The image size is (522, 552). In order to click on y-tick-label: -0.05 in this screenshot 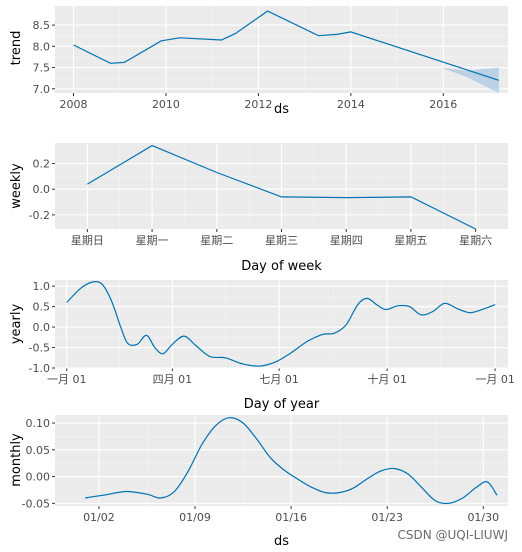, I will do `click(36, 503)`.